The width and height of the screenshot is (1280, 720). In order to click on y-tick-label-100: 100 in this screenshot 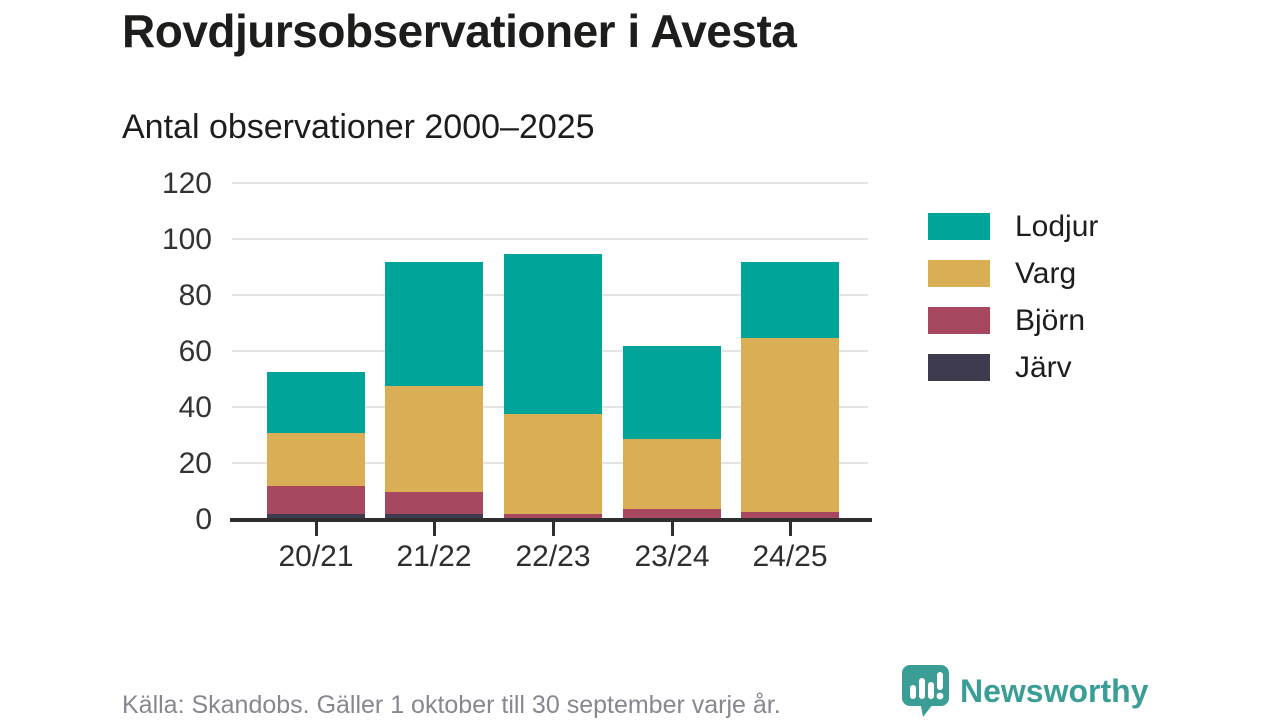, I will do `click(186, 239)`.